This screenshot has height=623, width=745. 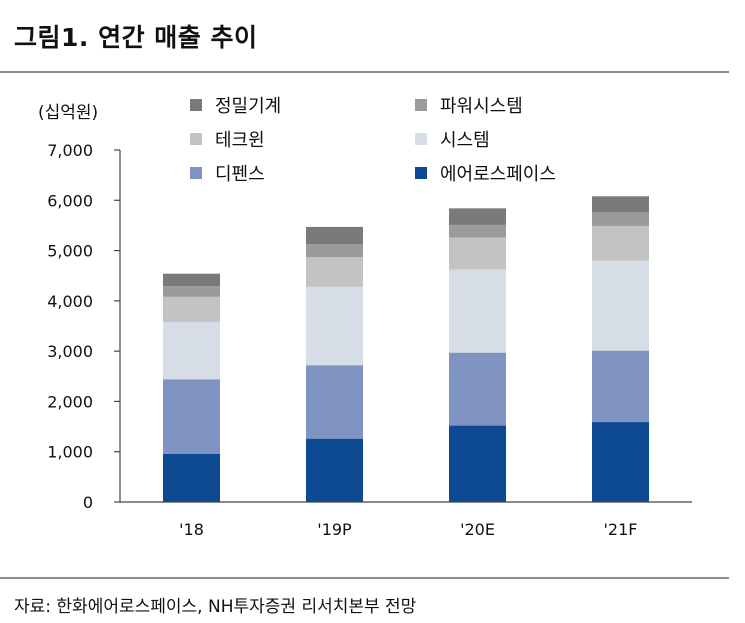 What do you see at coordinates (621, 529) in the screenshot?
I see `x-tick-label: '21F` at bounding box center [621, 529].